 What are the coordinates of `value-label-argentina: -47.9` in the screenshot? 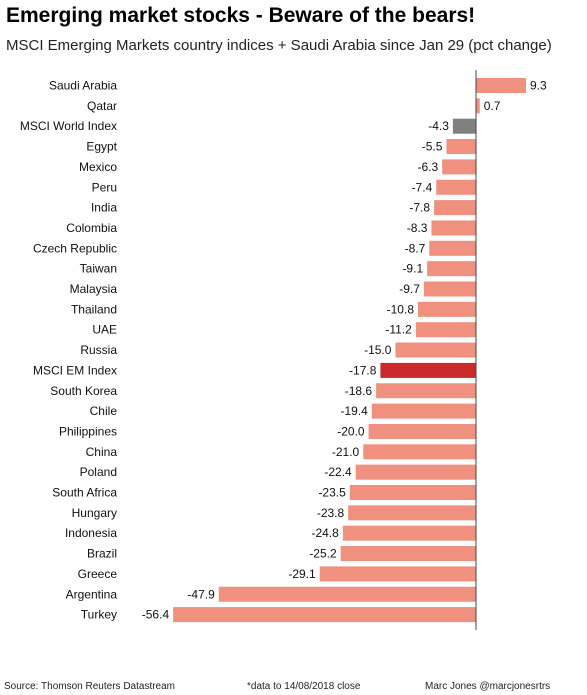 It's located at (201, 594).